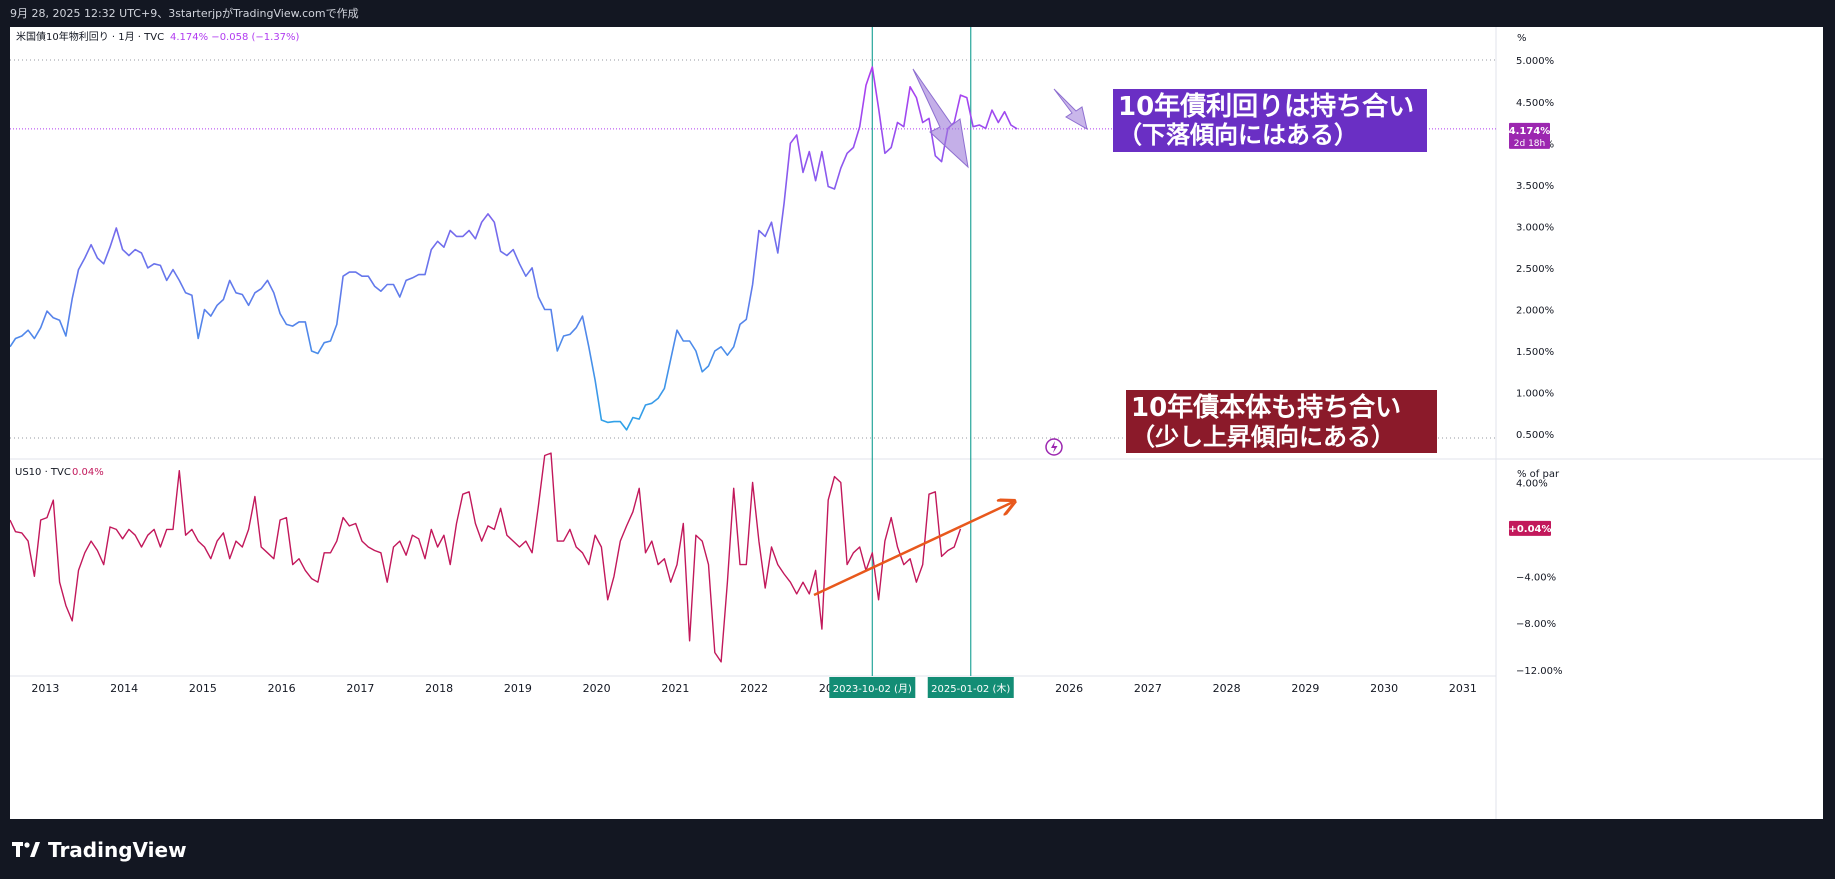 The height and width of the screenshot is (879, 1835). I want to click on bond-price-tag-bg, so click(1530, 528).